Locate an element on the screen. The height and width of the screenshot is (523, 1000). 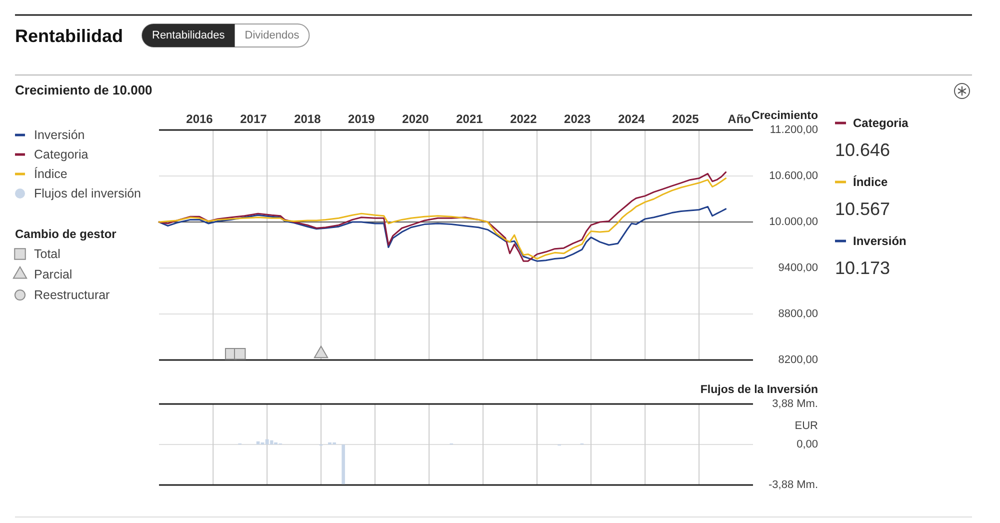
y-tick-label: 10.000,00 is located at coordinates (793, 222).